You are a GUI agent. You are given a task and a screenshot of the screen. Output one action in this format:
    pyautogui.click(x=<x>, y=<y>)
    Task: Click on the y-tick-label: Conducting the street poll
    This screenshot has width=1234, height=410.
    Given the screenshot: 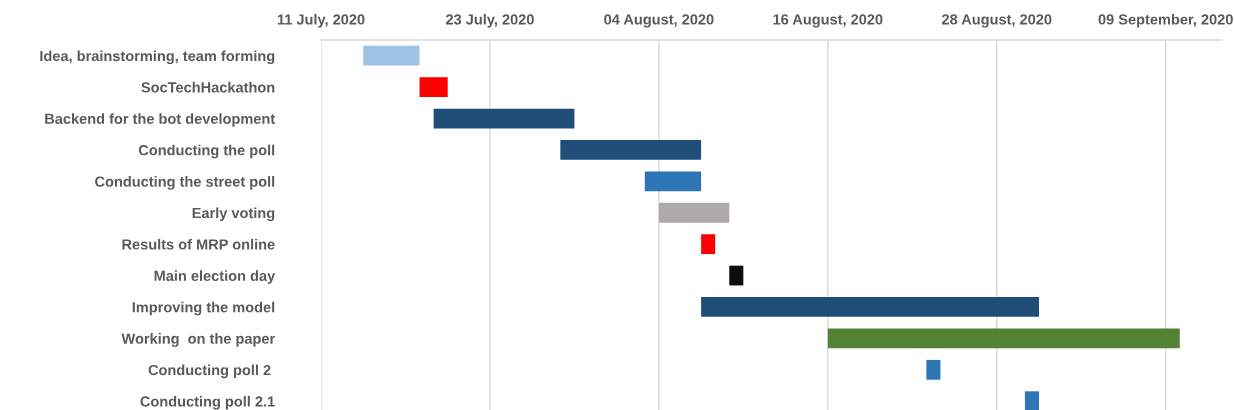 What is the action you would take?
    pyautogui.click(x=185, y=183)
    